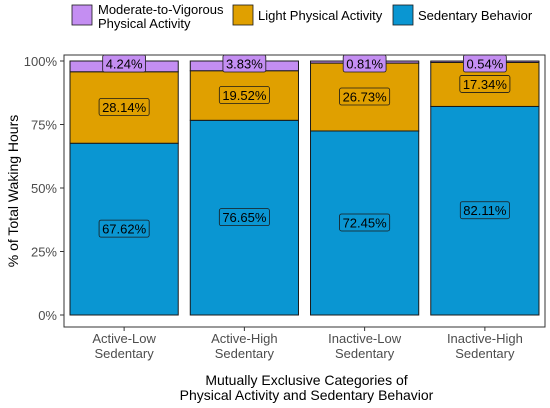 This screenshot has width=550, height=408. I want to click on x-tick-label: Active-High, so click(244, 338).